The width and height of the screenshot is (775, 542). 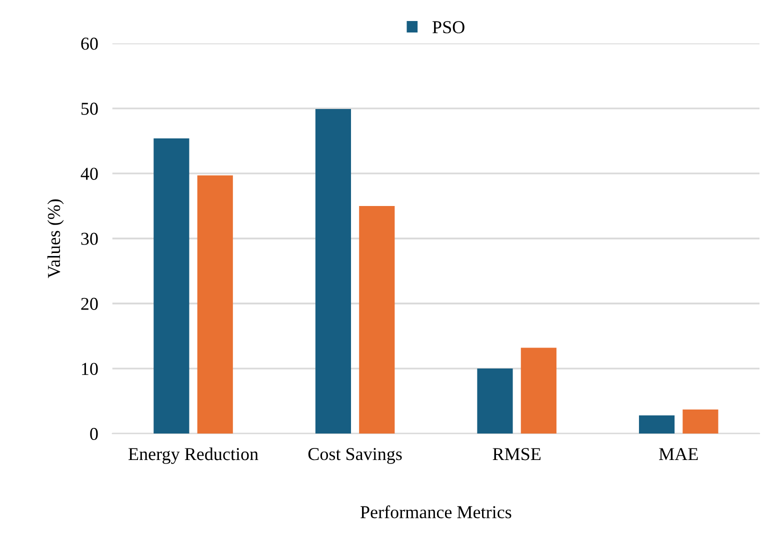 I want to click on y-axis-title: Values (%), so click(x=55, y=238).